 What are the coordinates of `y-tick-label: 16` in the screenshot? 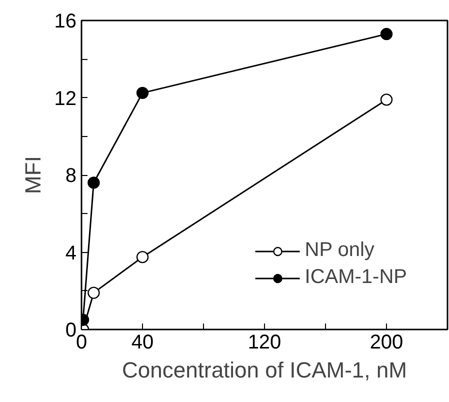 It's located at (65, 21).